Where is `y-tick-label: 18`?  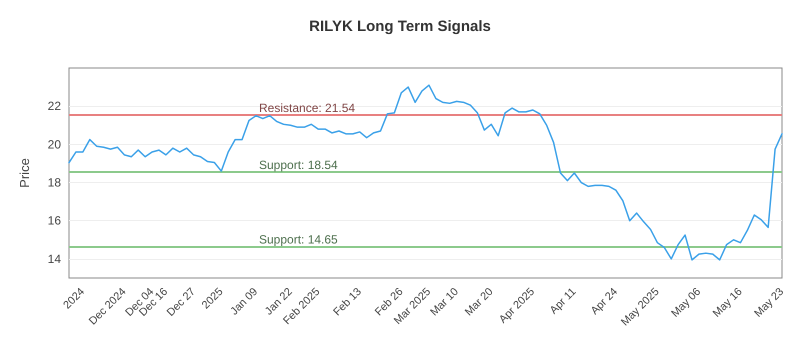 y-tick-label: 18 is located at coordinates (55, 183).